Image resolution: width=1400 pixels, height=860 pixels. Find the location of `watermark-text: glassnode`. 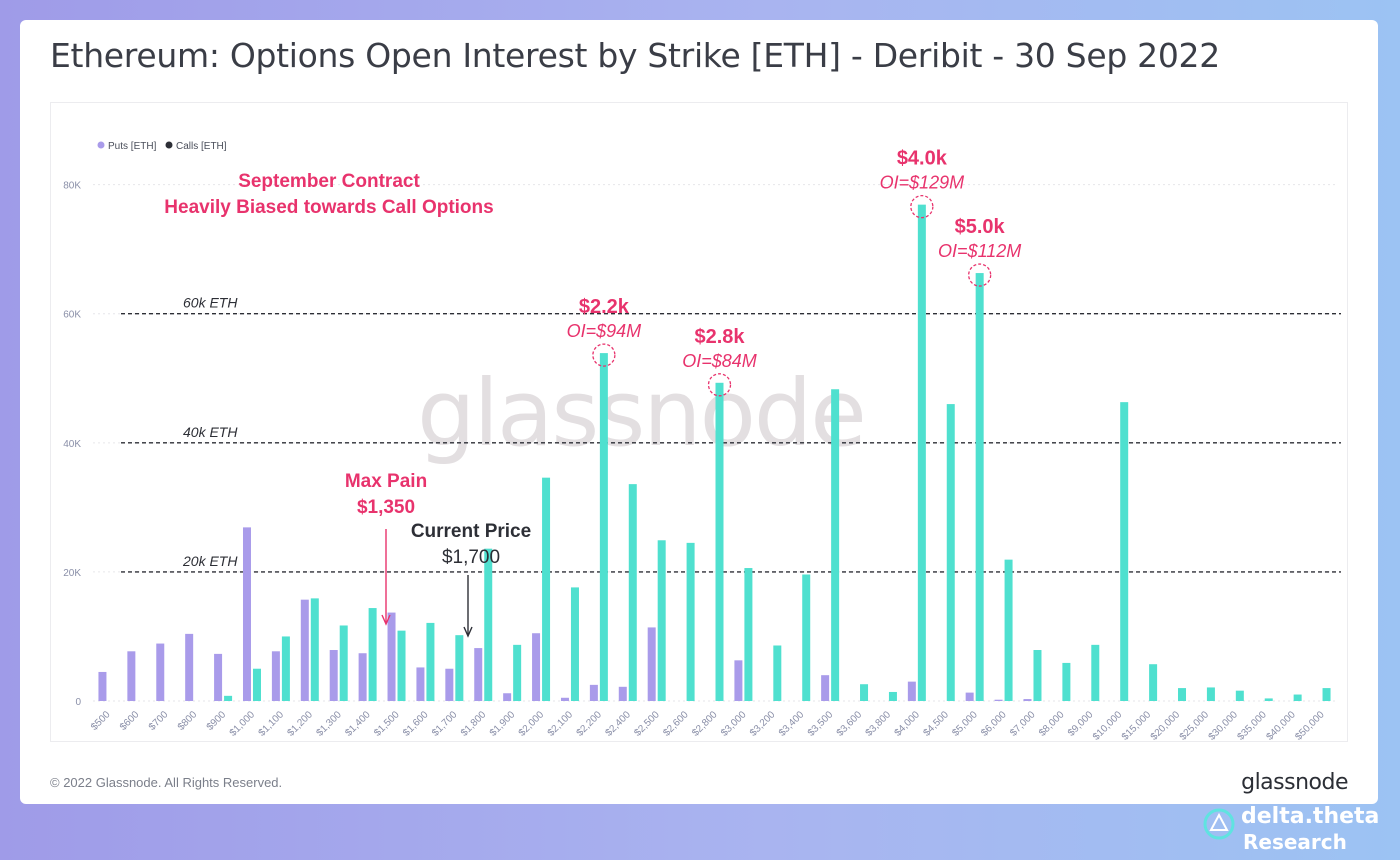

watermark-text: glassnode is located at coordinates (641, 413).